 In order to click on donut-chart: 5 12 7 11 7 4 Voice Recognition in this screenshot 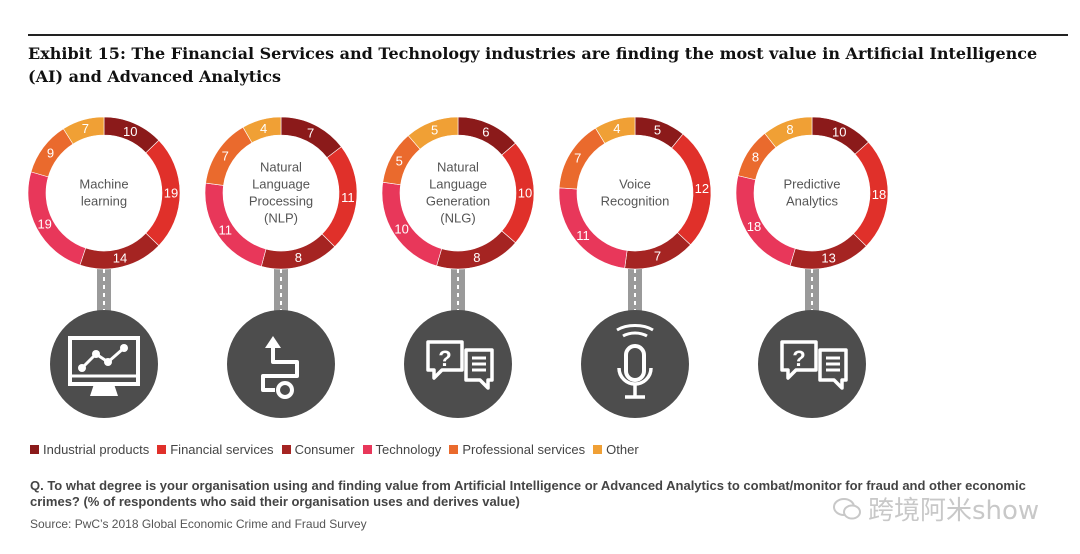, I will do `click(635, 267)`.